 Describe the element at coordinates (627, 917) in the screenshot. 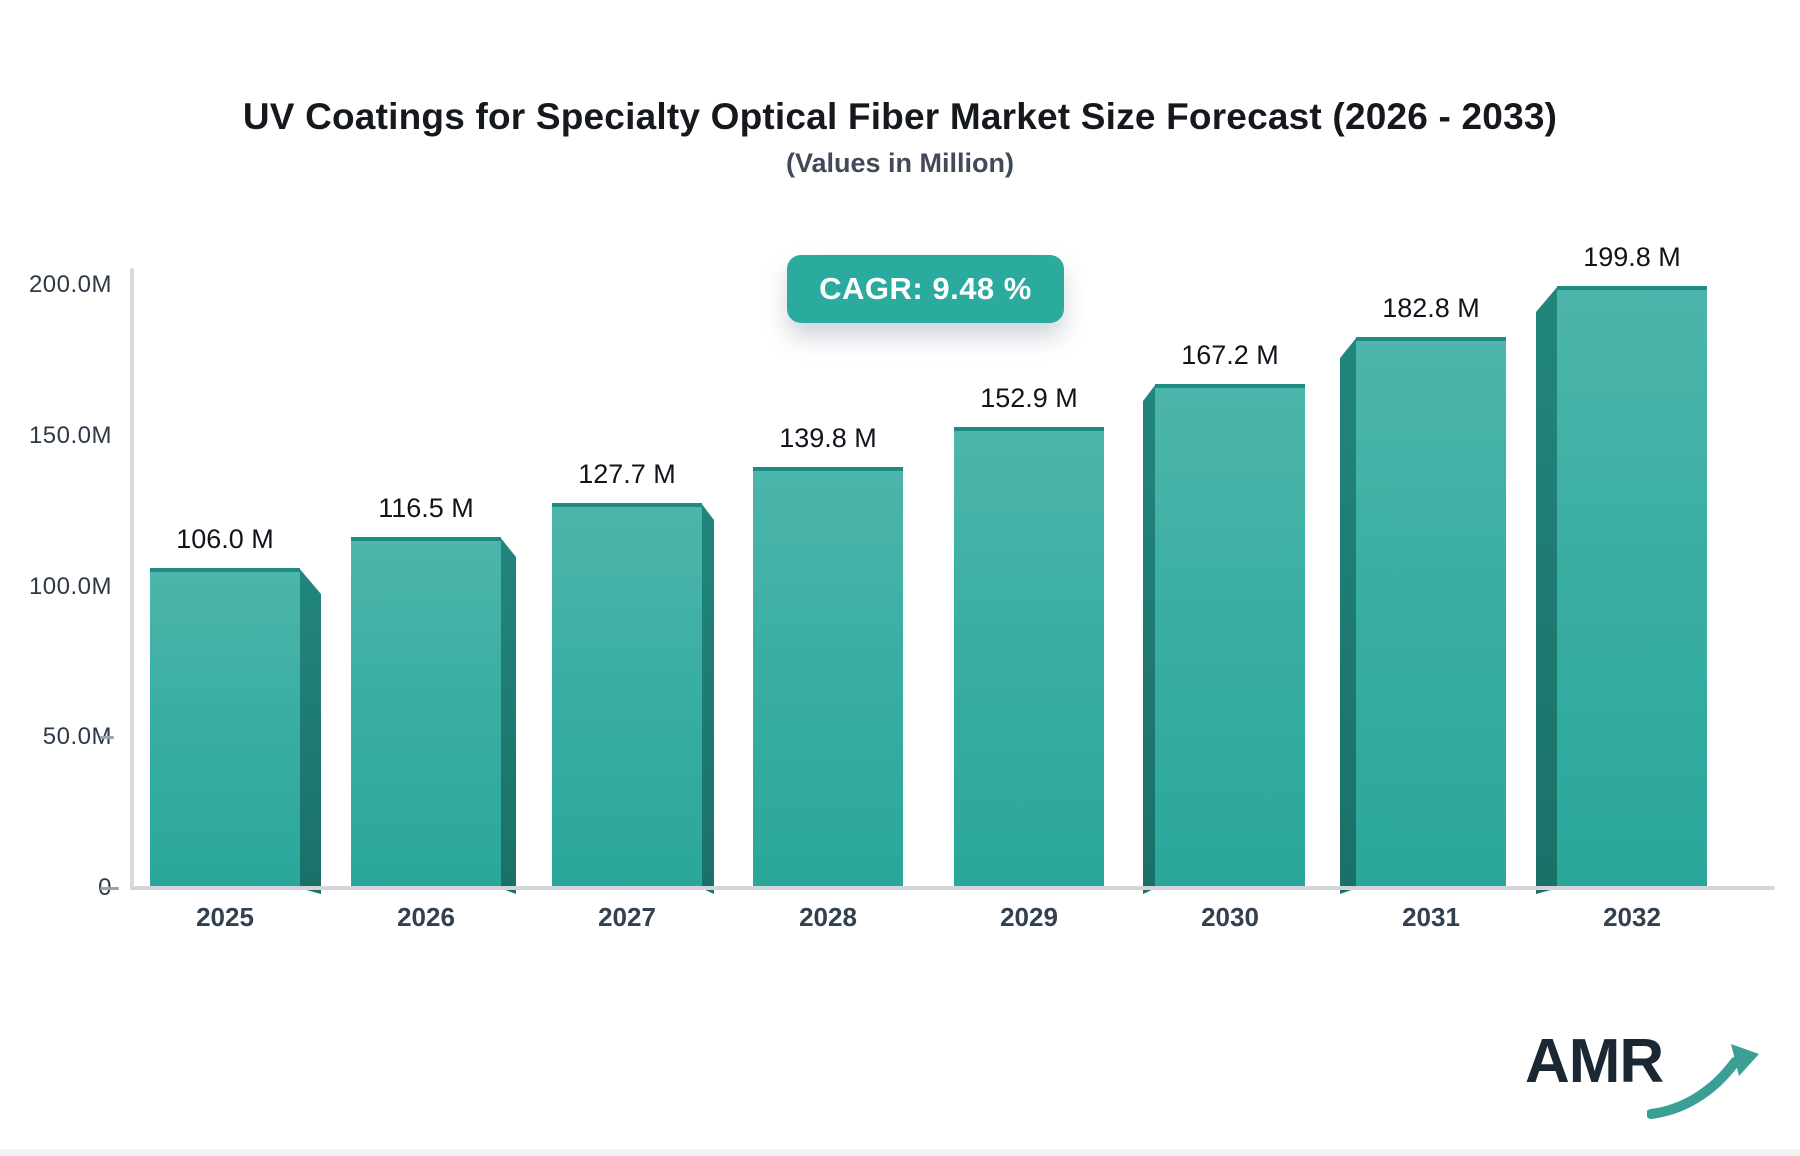

I see `x-axis-label: 2027` at that location.